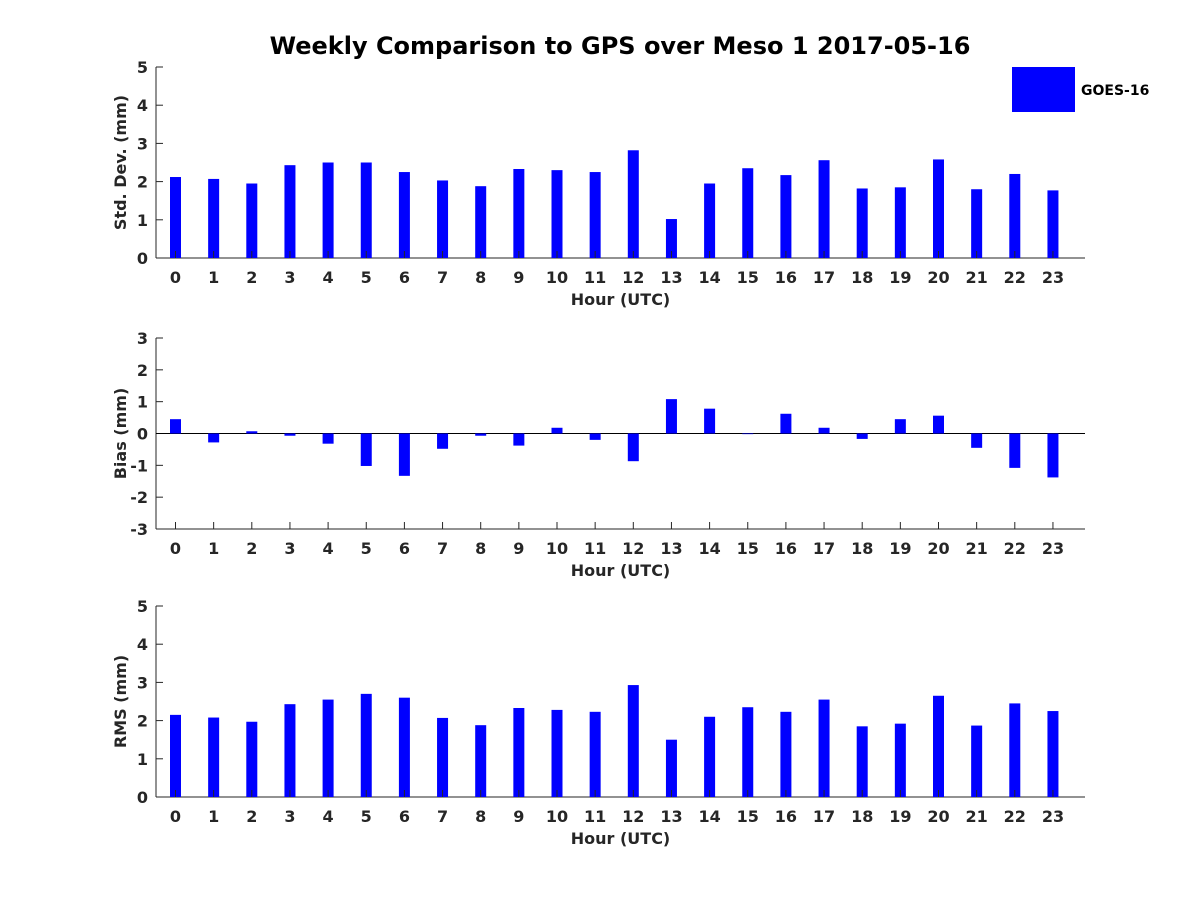 The height and width of the screenshot is (900, 1200). I want to click on x-axis-label: Hour (UTC), so click(621, 838).